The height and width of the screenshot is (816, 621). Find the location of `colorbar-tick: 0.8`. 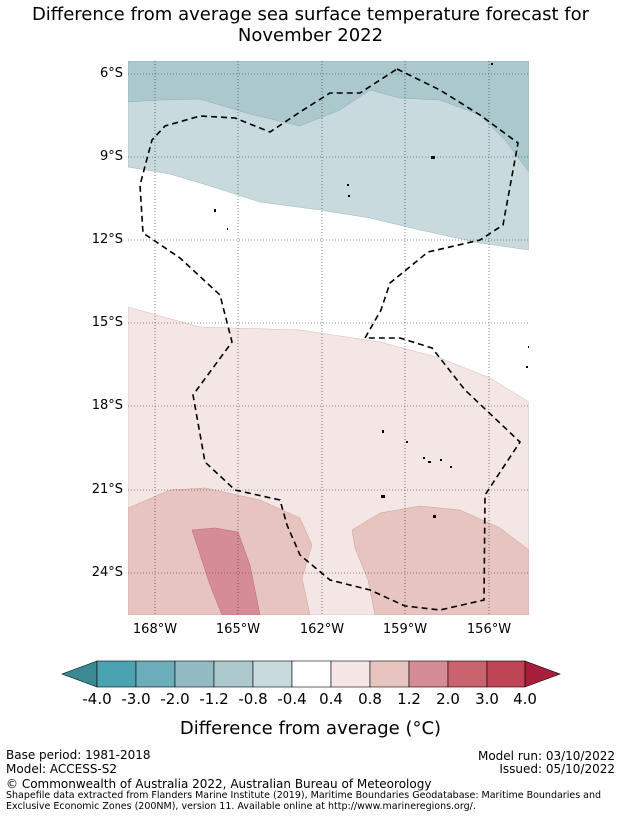

colorbar-tick: 0.8 is located at coordinates (370, 699).